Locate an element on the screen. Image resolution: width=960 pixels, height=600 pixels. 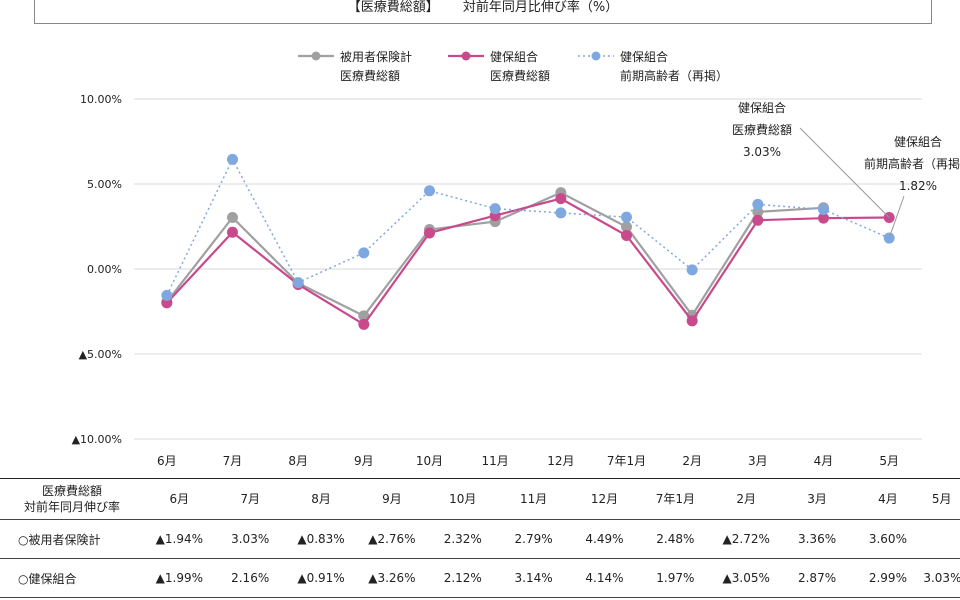
table-row-label: ○健保組合 is located at coordinates (47, 578).